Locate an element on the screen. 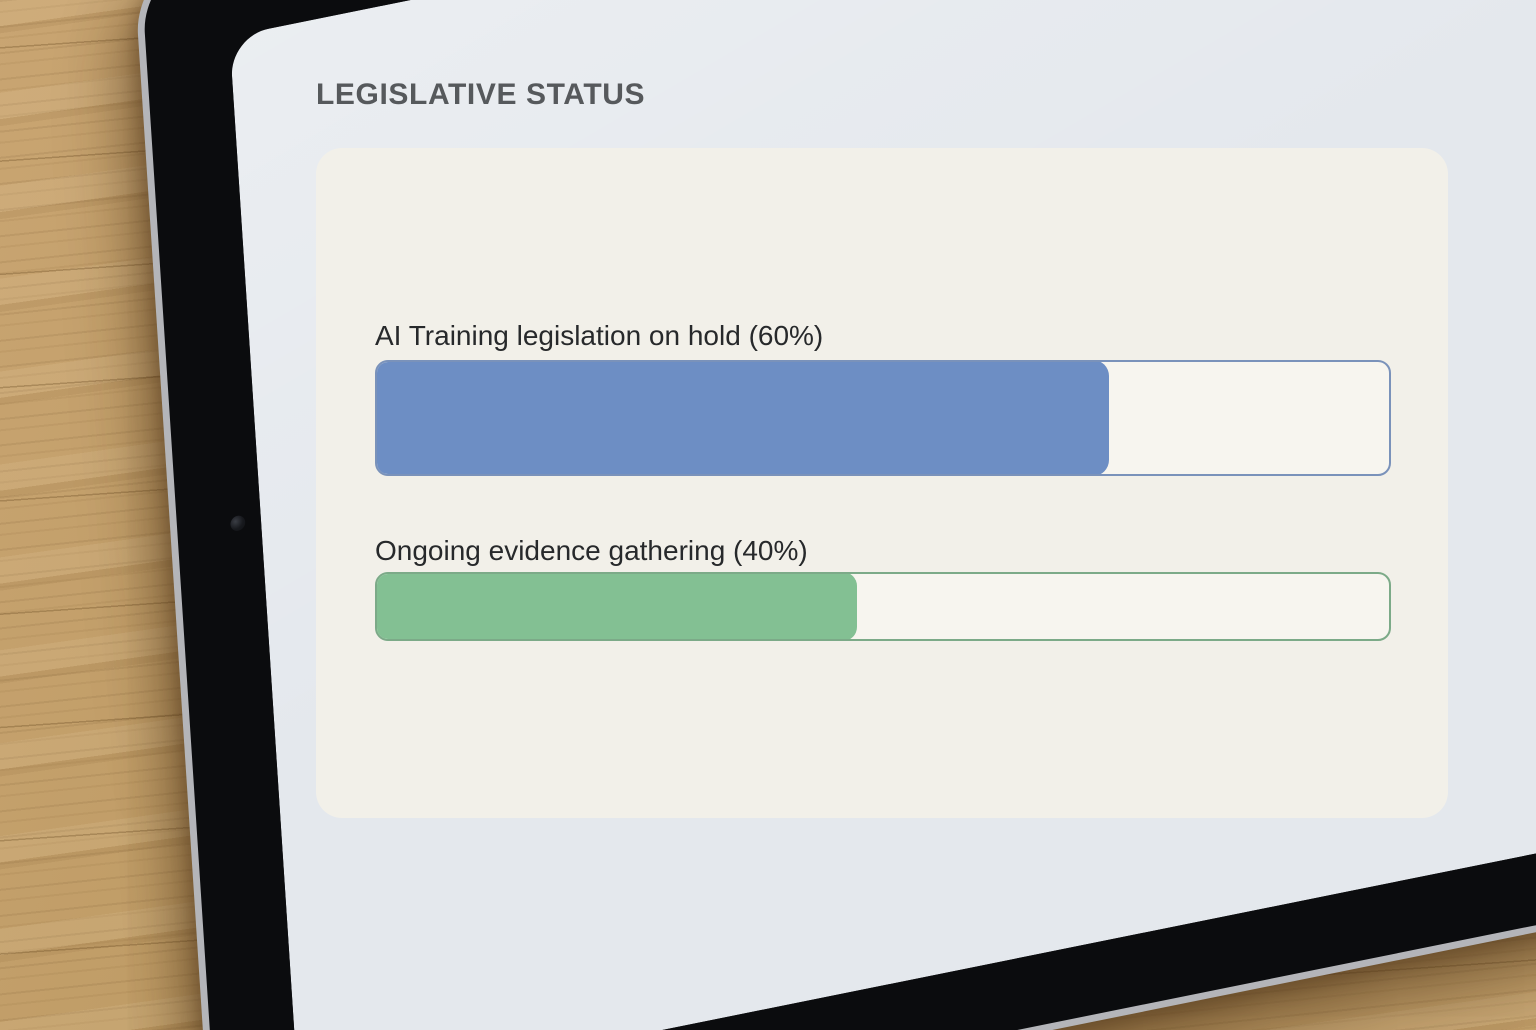 This screenshot has width=1536, height=1030. progress-label-evidence-gathering: Ongoing evidence gathering (40%) is located at coordinates (591, 550).